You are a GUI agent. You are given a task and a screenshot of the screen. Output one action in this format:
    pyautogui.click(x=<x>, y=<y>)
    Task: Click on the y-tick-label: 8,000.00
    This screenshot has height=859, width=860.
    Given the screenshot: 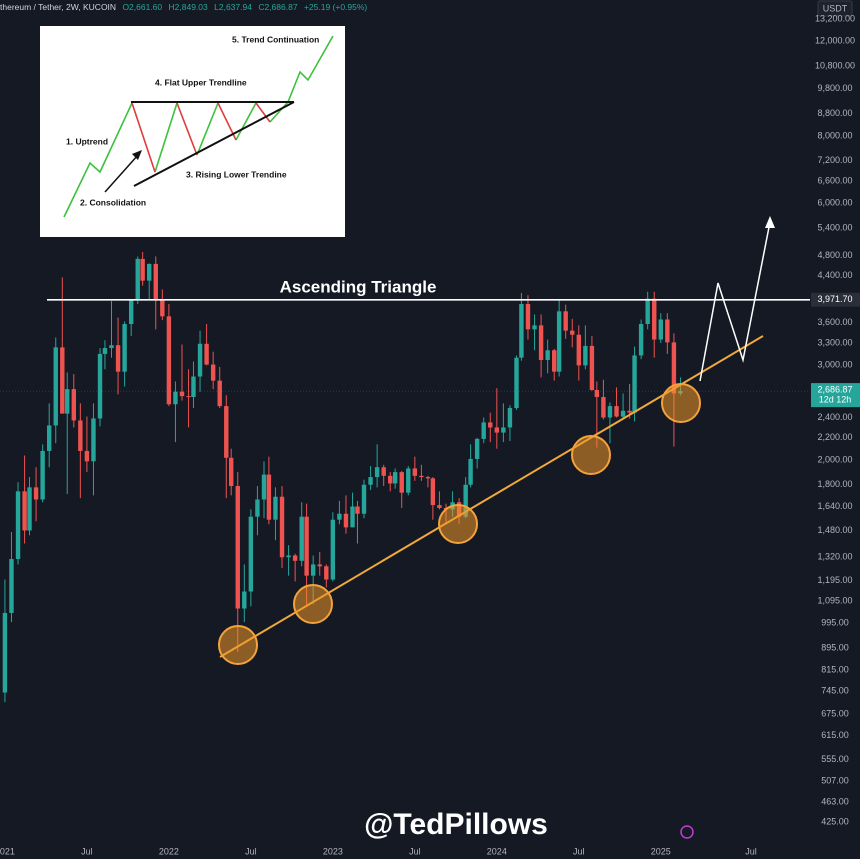 What is the action you would take?
    pyautogui.click(x=834, y=135)
    